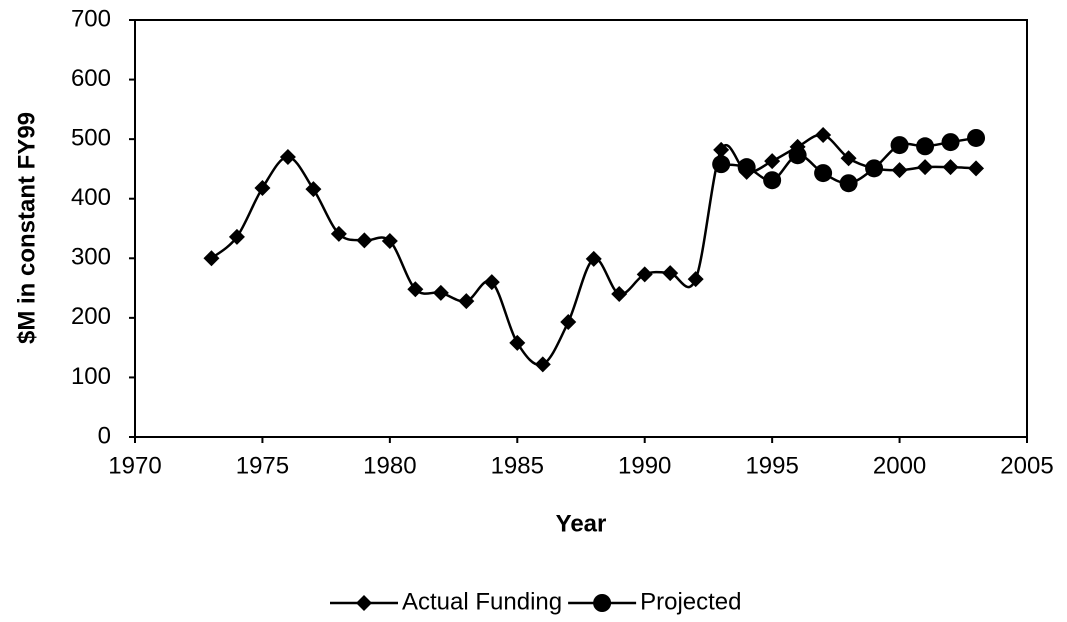 The image size is (1067, 622). I want to click on y-axis-title: $M in constant FY99, so click(26, 228).